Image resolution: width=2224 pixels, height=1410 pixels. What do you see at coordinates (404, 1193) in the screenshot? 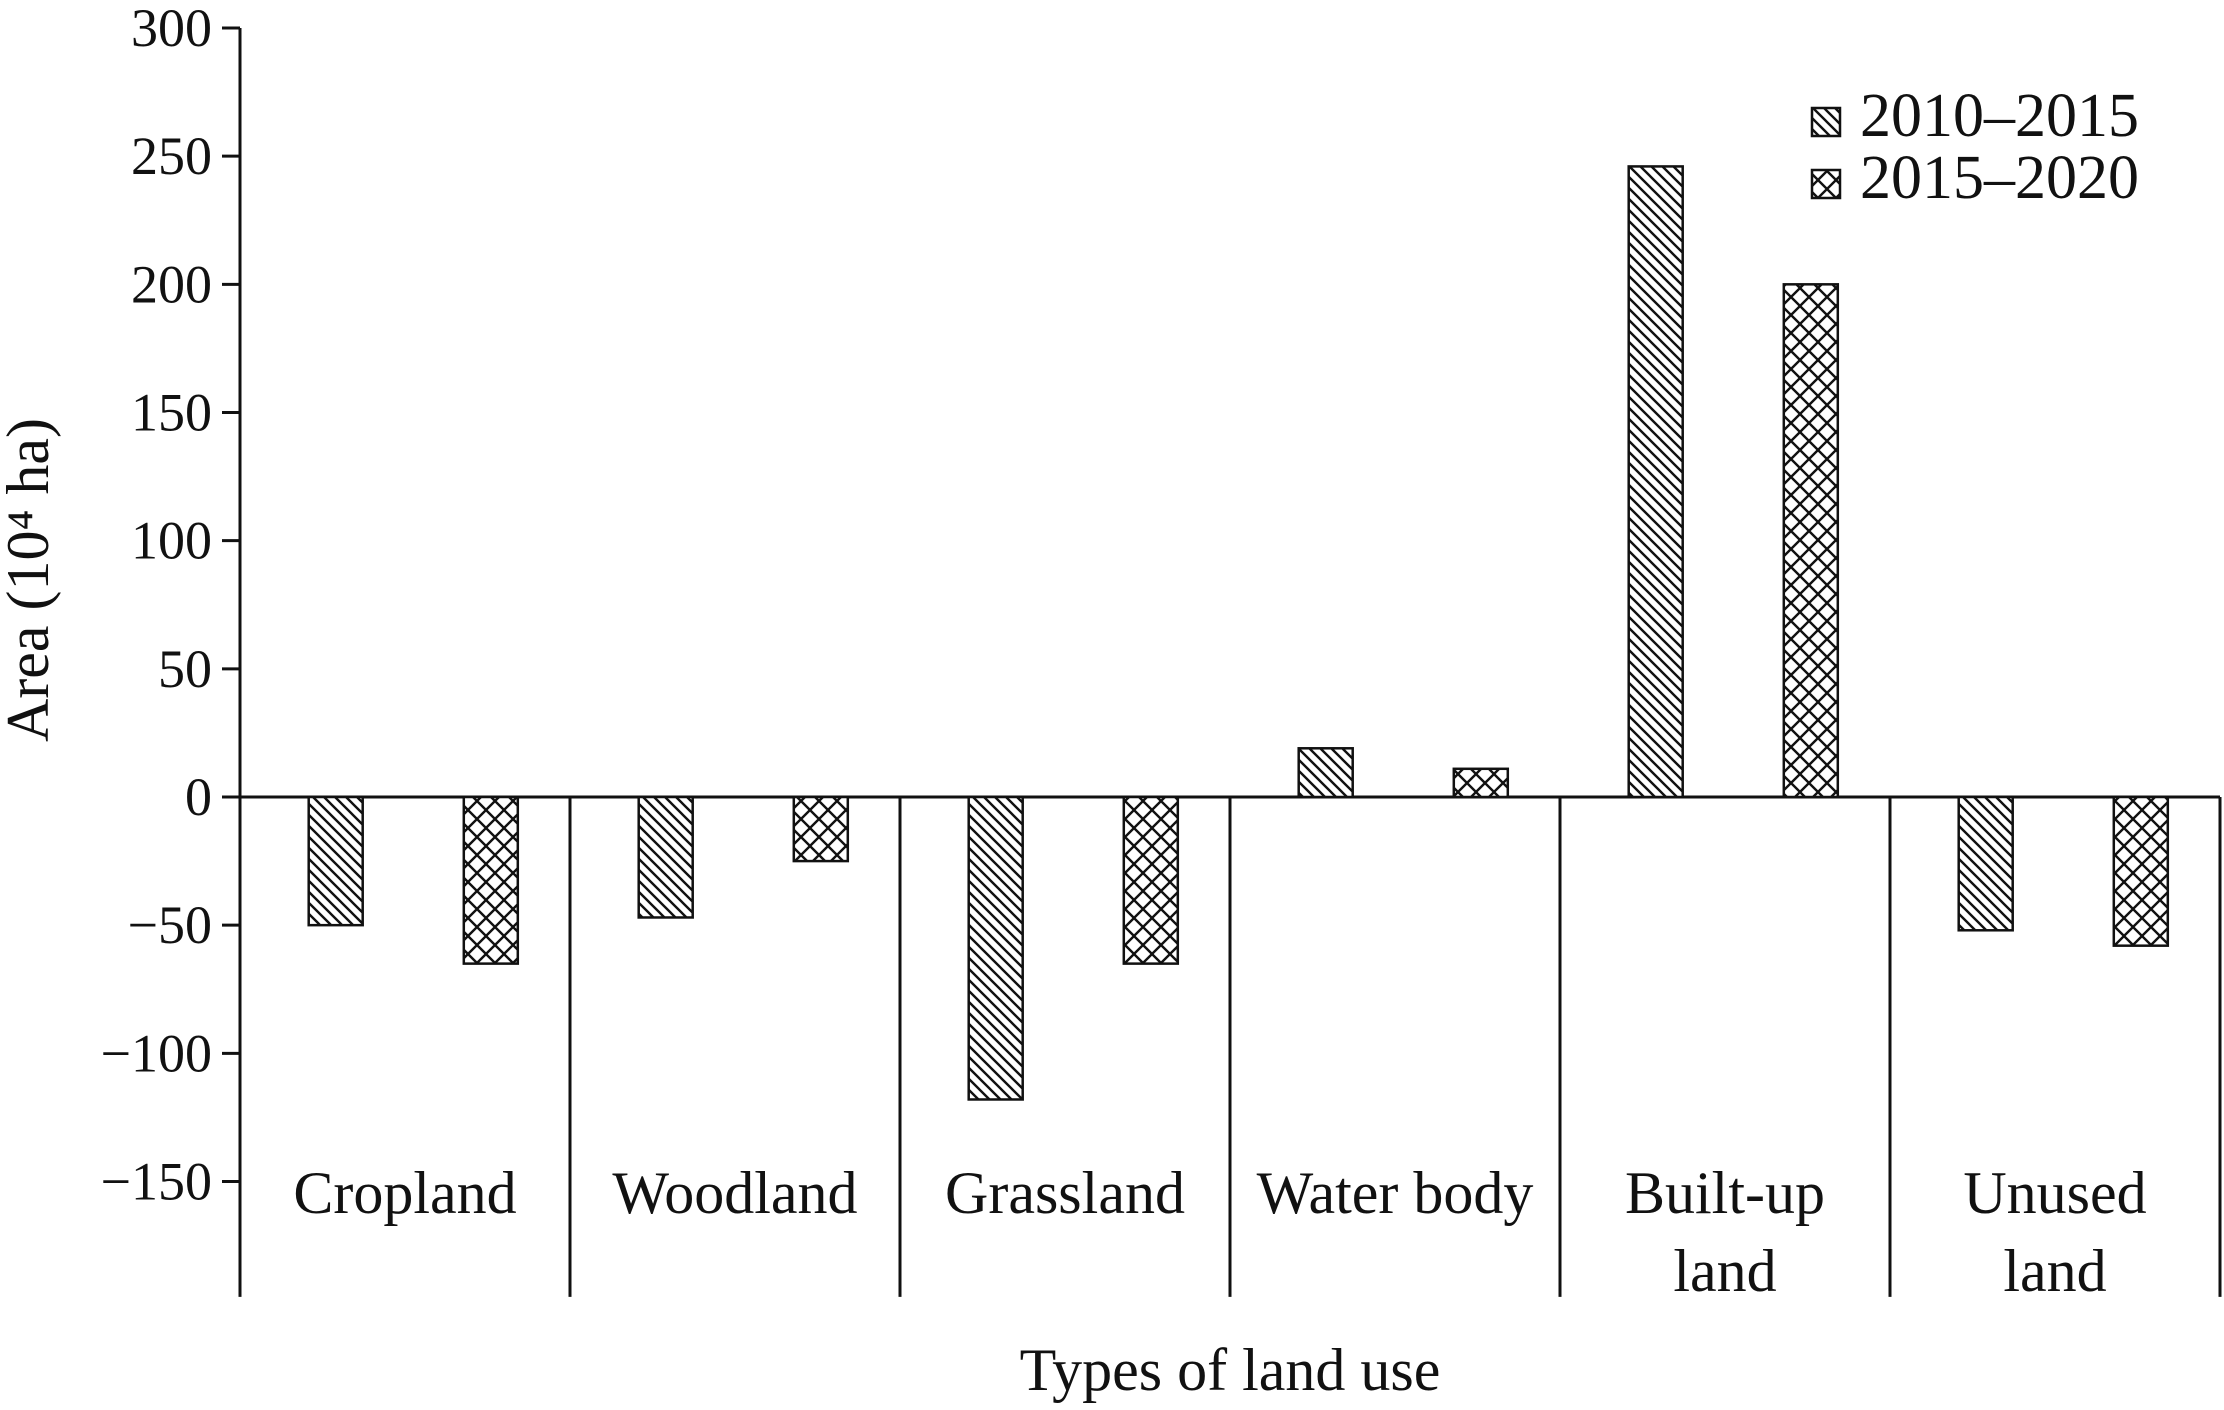
I see `category-label: Cropland` at bounding box center [404, 1193].